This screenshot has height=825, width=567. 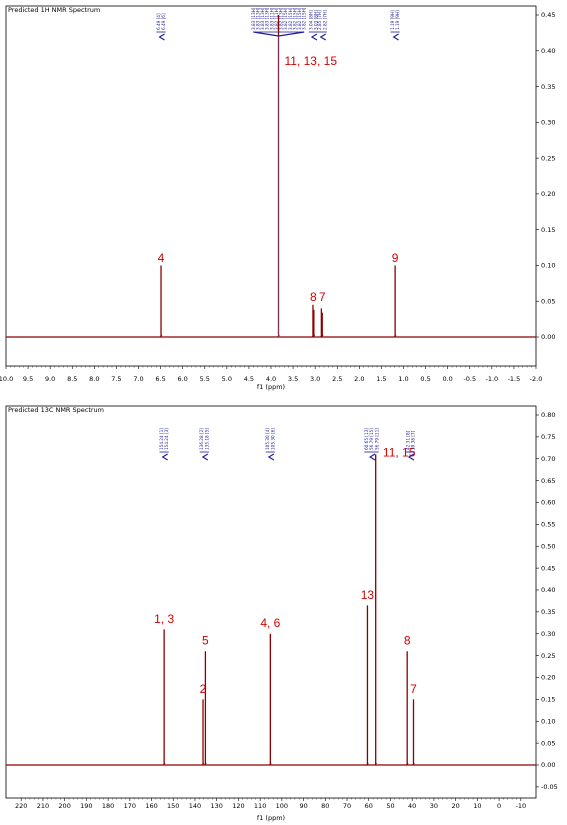 What do you see at coordinates (21, 806) in the screenshot?
I see `x-tick-label: 220` at bounding box center [21, 806].